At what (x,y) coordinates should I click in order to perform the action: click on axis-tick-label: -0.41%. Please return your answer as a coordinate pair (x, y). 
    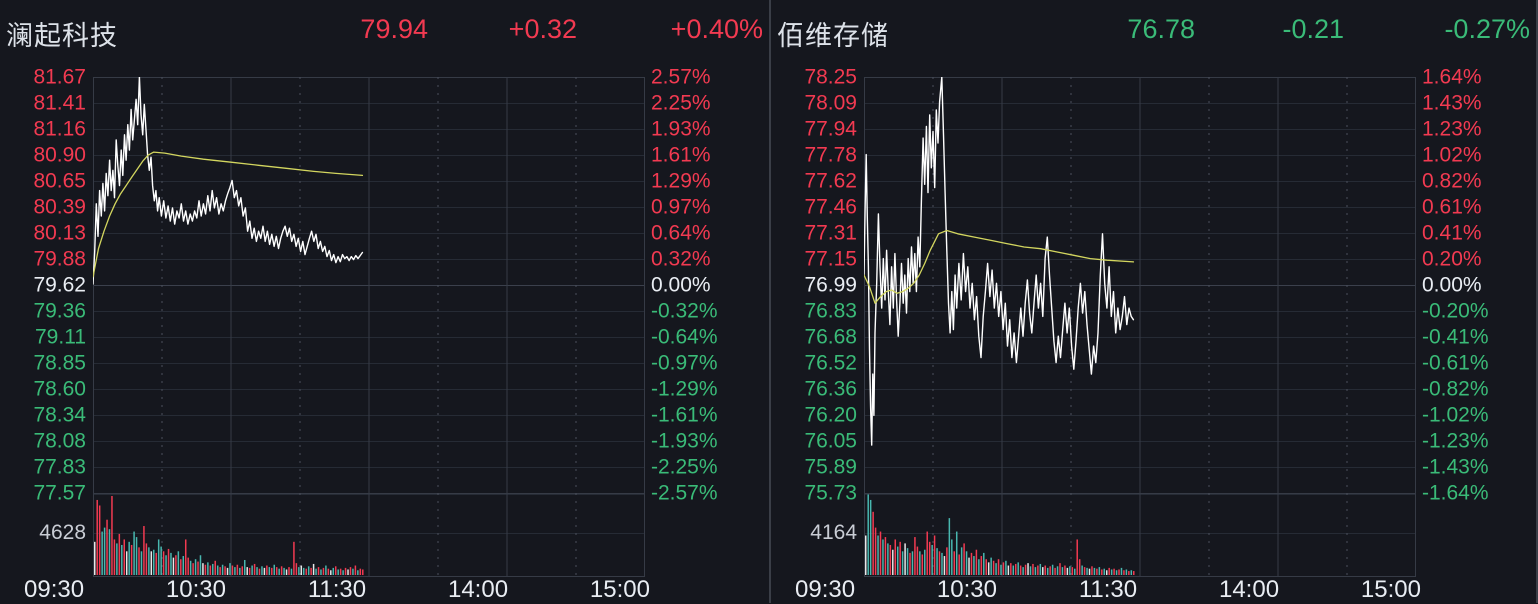
    Looking at the image, I should click on (1455, 337).